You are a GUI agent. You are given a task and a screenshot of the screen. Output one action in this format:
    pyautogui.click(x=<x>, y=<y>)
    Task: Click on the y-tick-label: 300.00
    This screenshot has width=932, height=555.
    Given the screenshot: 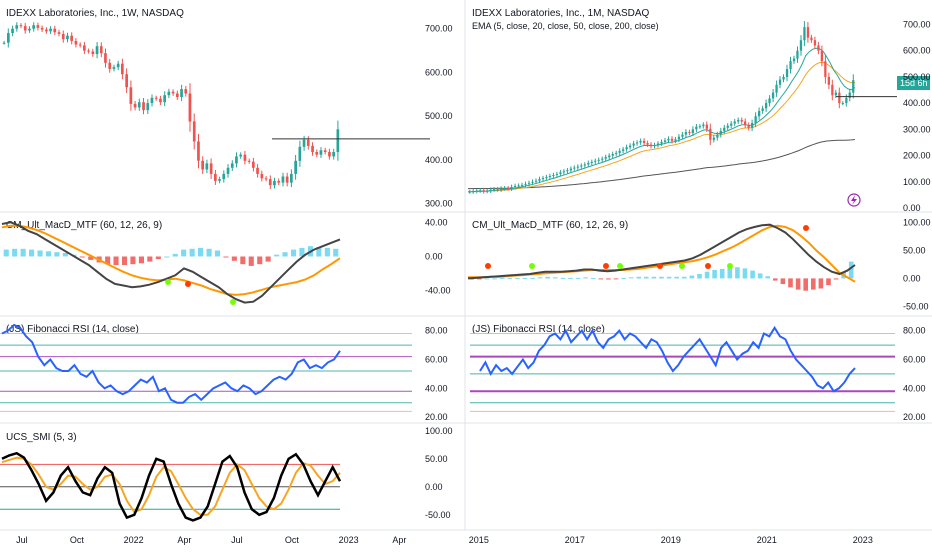 What is the action you would take?
    pyautogui.click(x=917, y=129)
    